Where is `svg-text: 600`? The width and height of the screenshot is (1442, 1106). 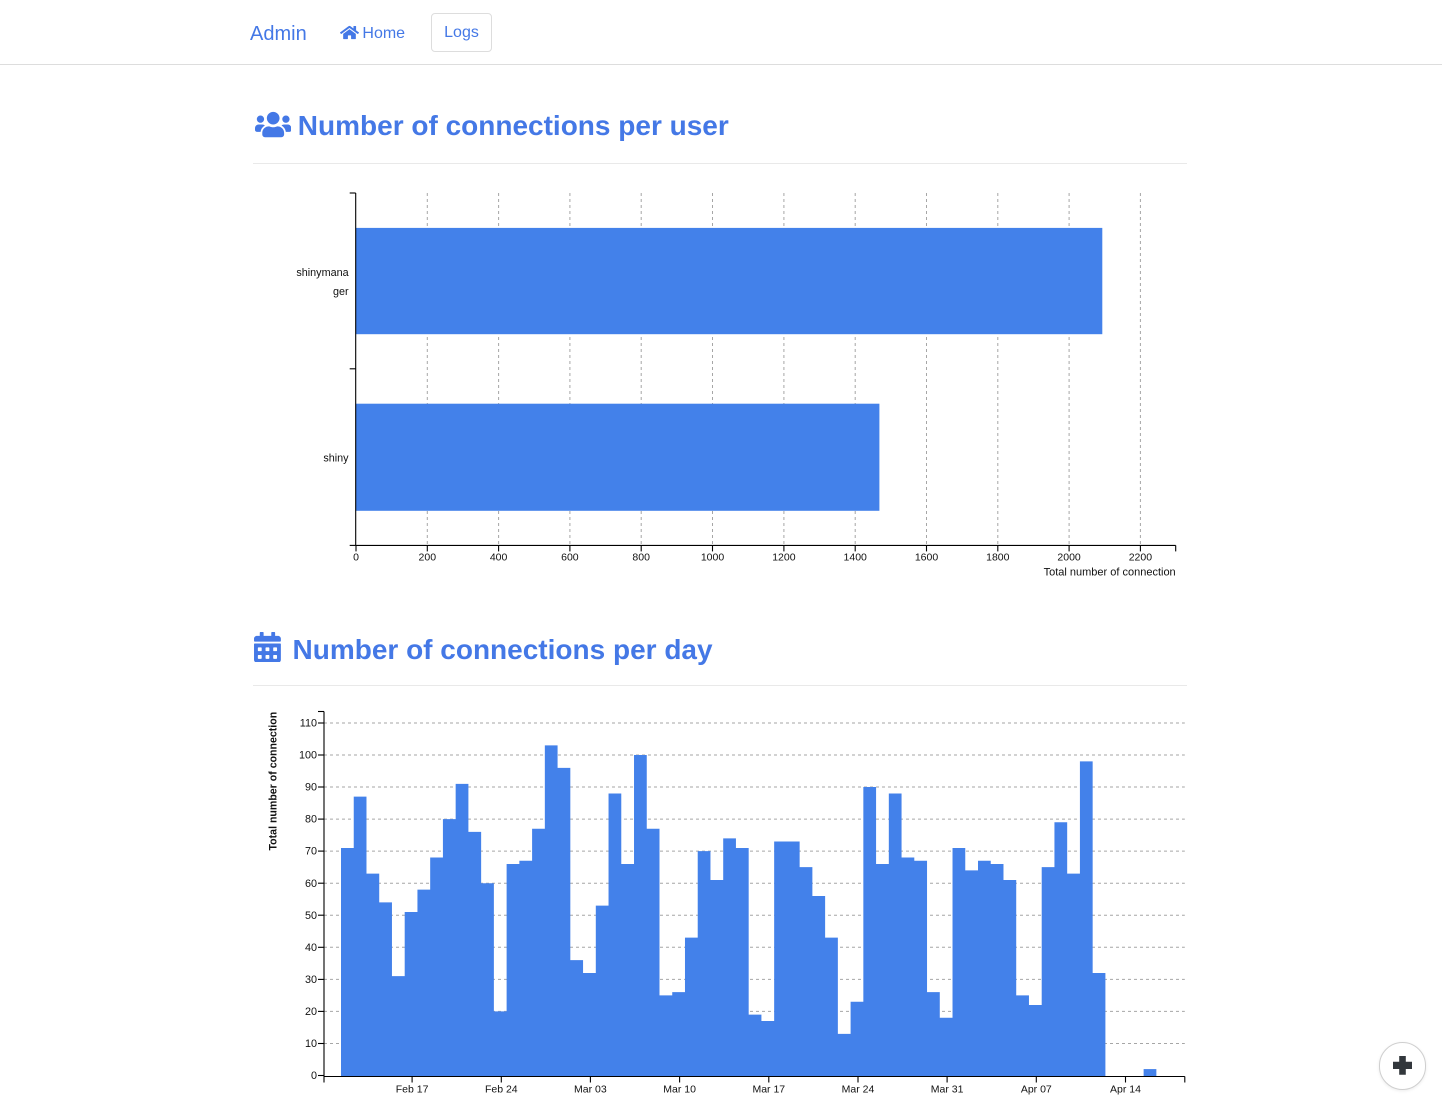 svg-text: 600 is located at coordinates (570, 558).